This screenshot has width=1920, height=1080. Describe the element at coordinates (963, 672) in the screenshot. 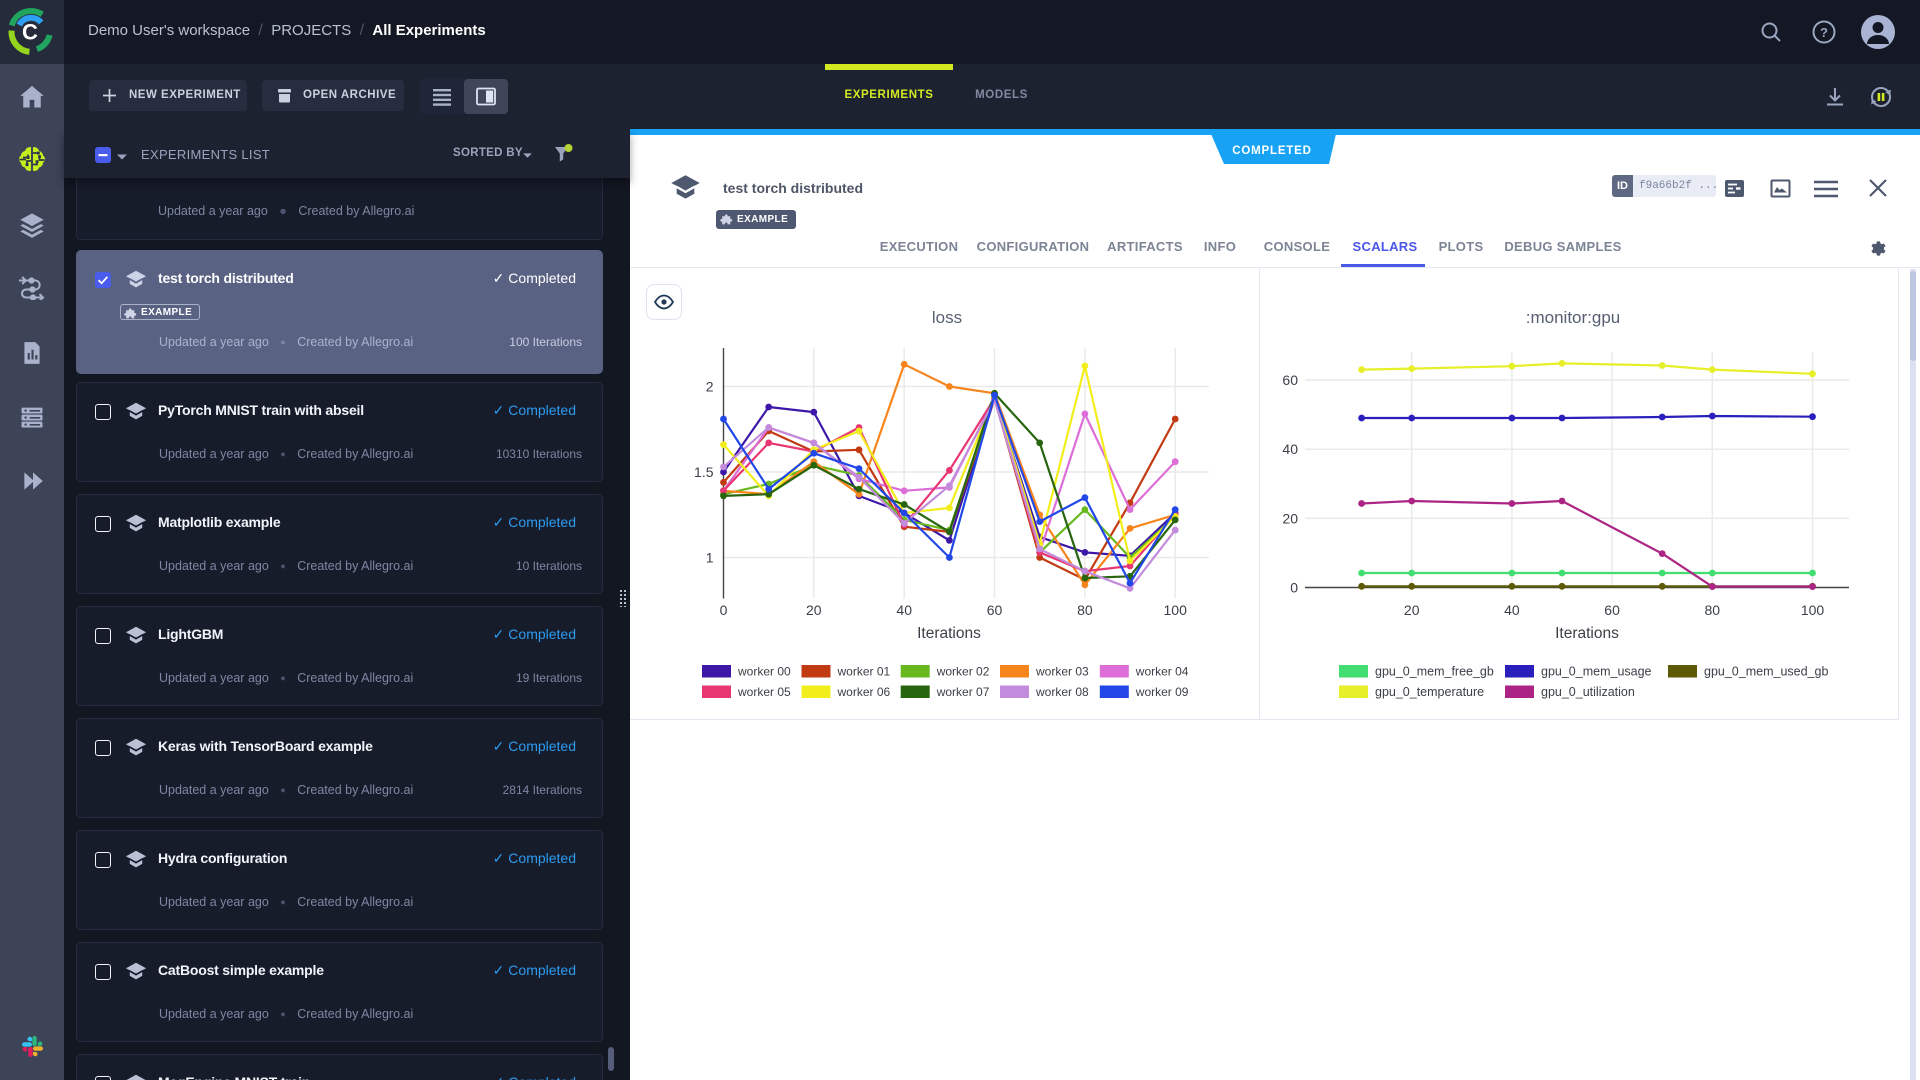

I see `svg-text: worker 02` at that location.